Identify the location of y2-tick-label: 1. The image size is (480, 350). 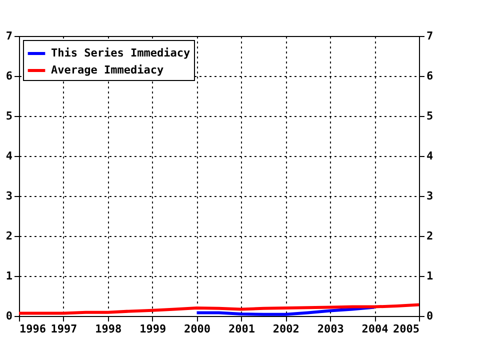
(430, 276).